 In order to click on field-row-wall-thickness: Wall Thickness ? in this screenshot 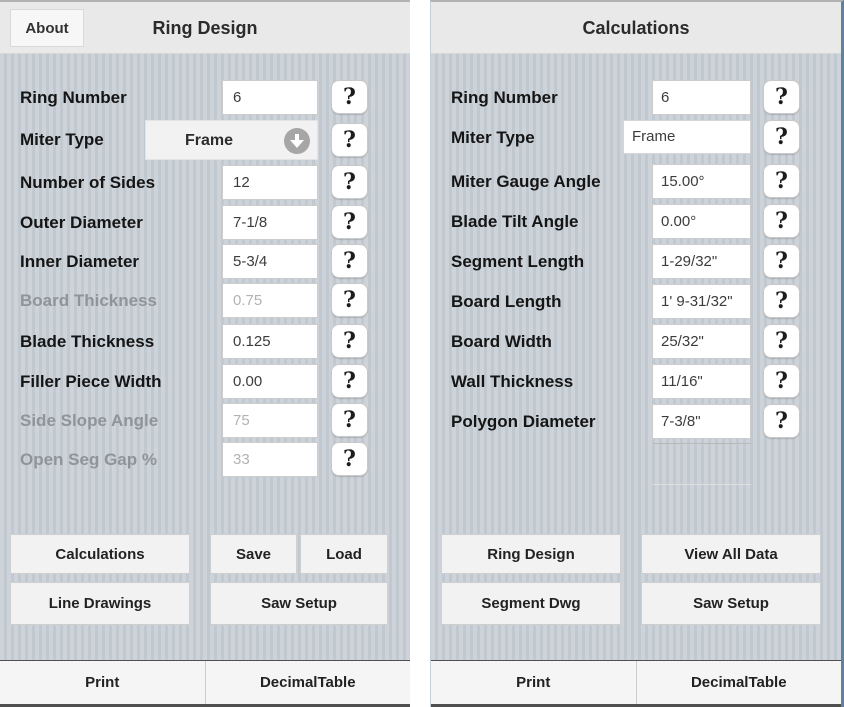, I will do `click(636, 381)`.